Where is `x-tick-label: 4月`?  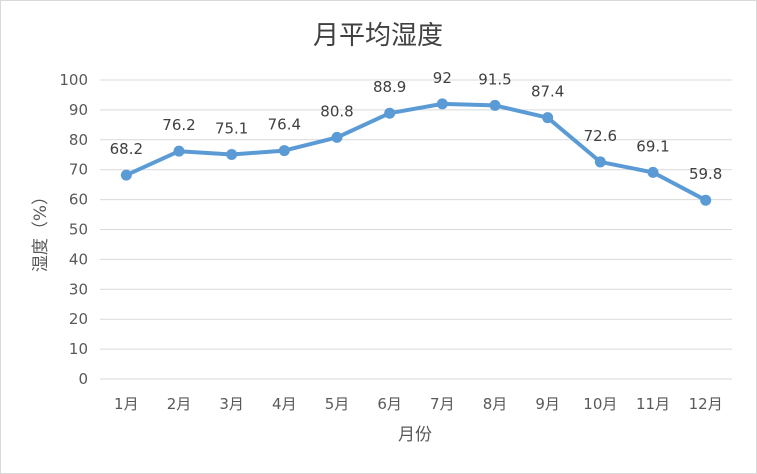
x-tick-label: 4月 is located at coordinates (284, 404).